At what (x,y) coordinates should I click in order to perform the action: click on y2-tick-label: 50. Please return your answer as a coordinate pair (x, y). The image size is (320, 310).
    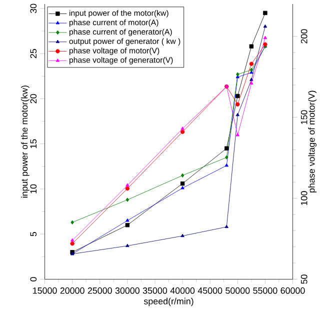
    Looking at the image, I should click on (304, 279).